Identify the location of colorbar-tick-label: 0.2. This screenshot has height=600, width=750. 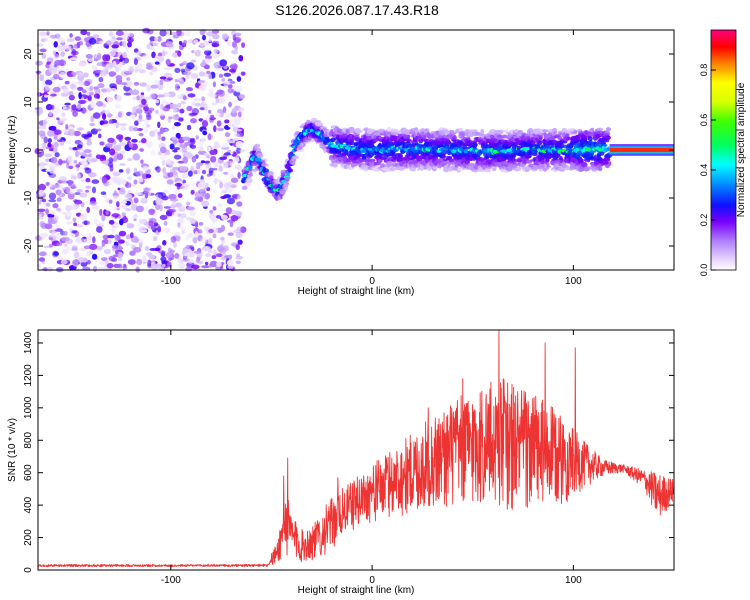
(704, 220).